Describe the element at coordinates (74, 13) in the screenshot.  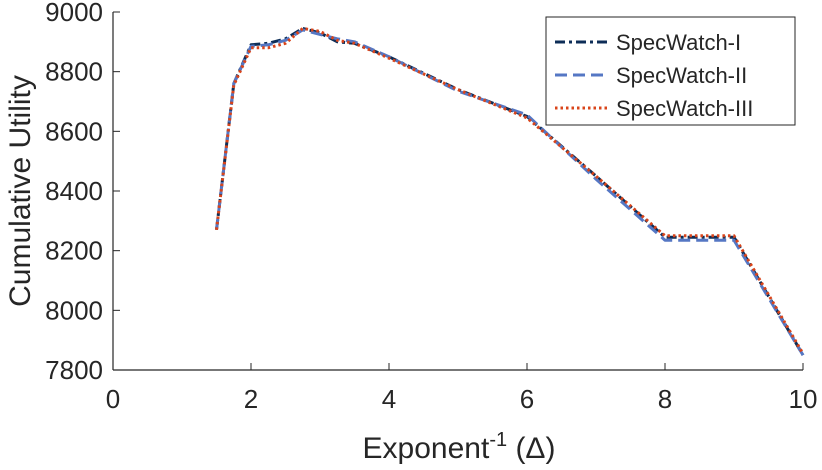
I see `y-tick-label: 9000` at that location.